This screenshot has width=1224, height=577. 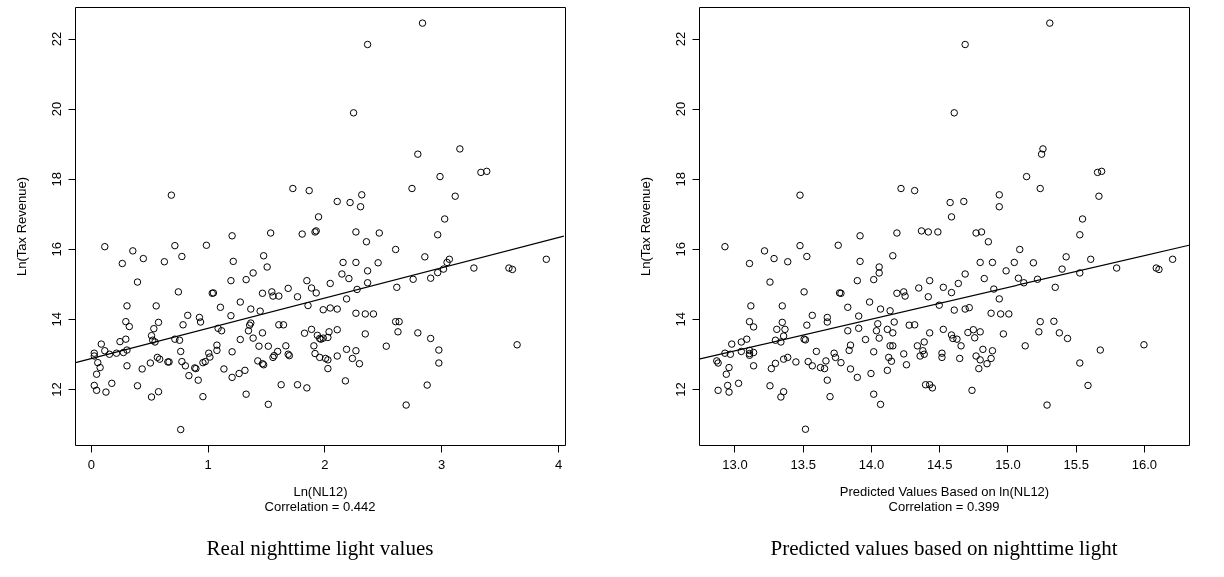 I want to click on x-tick-label: 15.5, so click(x=1076, y=464).